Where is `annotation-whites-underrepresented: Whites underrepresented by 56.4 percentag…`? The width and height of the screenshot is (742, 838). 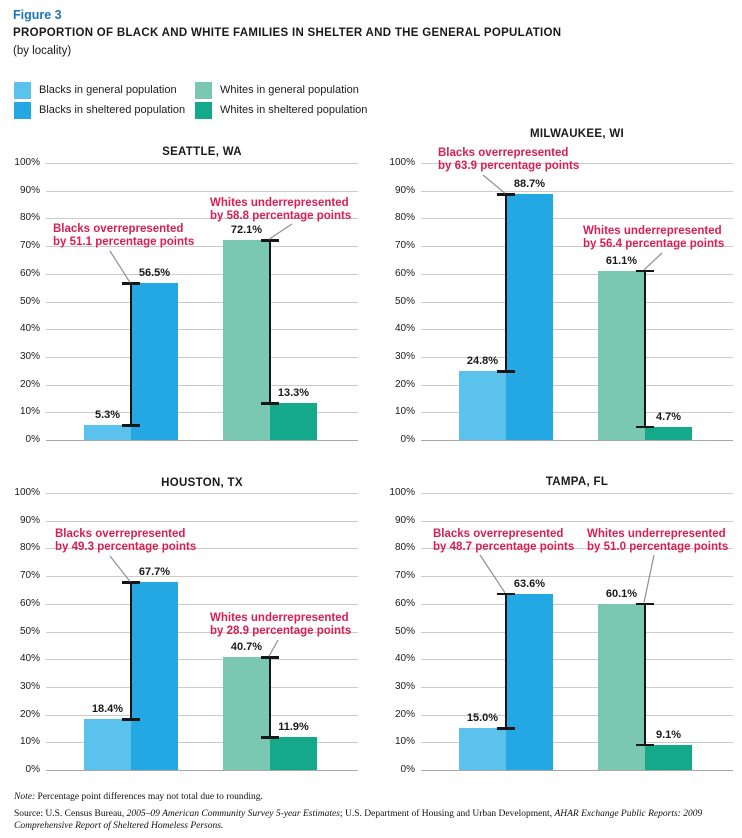 annotation-whites-underrepresented: Whites underrepresented by 56.4 percentag… is located at coordinates (653, 238).